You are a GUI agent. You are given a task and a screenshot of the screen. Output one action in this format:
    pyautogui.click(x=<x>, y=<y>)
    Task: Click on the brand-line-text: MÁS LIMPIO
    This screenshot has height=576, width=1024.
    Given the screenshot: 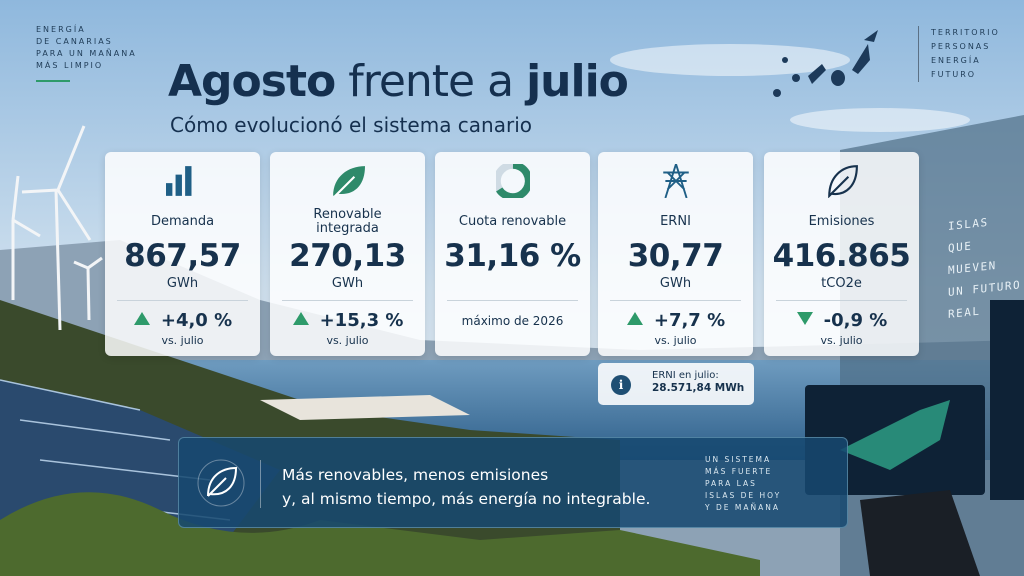 What is the action you would take?
    pyautogui.click(x=70, y=65)
    